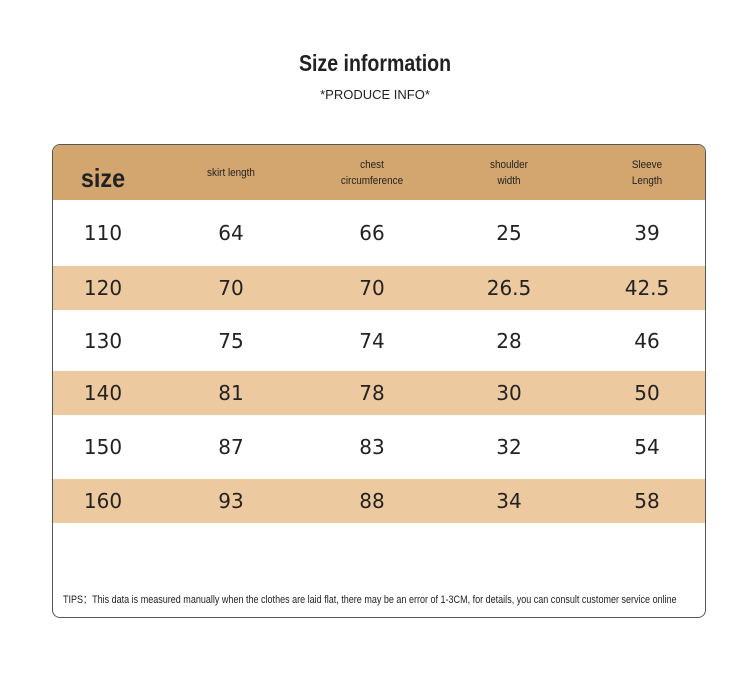 The image size is (750, 690). What do you see at coordinates (375, 63) in the screenshot?
I see `title: Size information` at bounding box center [375, 63].